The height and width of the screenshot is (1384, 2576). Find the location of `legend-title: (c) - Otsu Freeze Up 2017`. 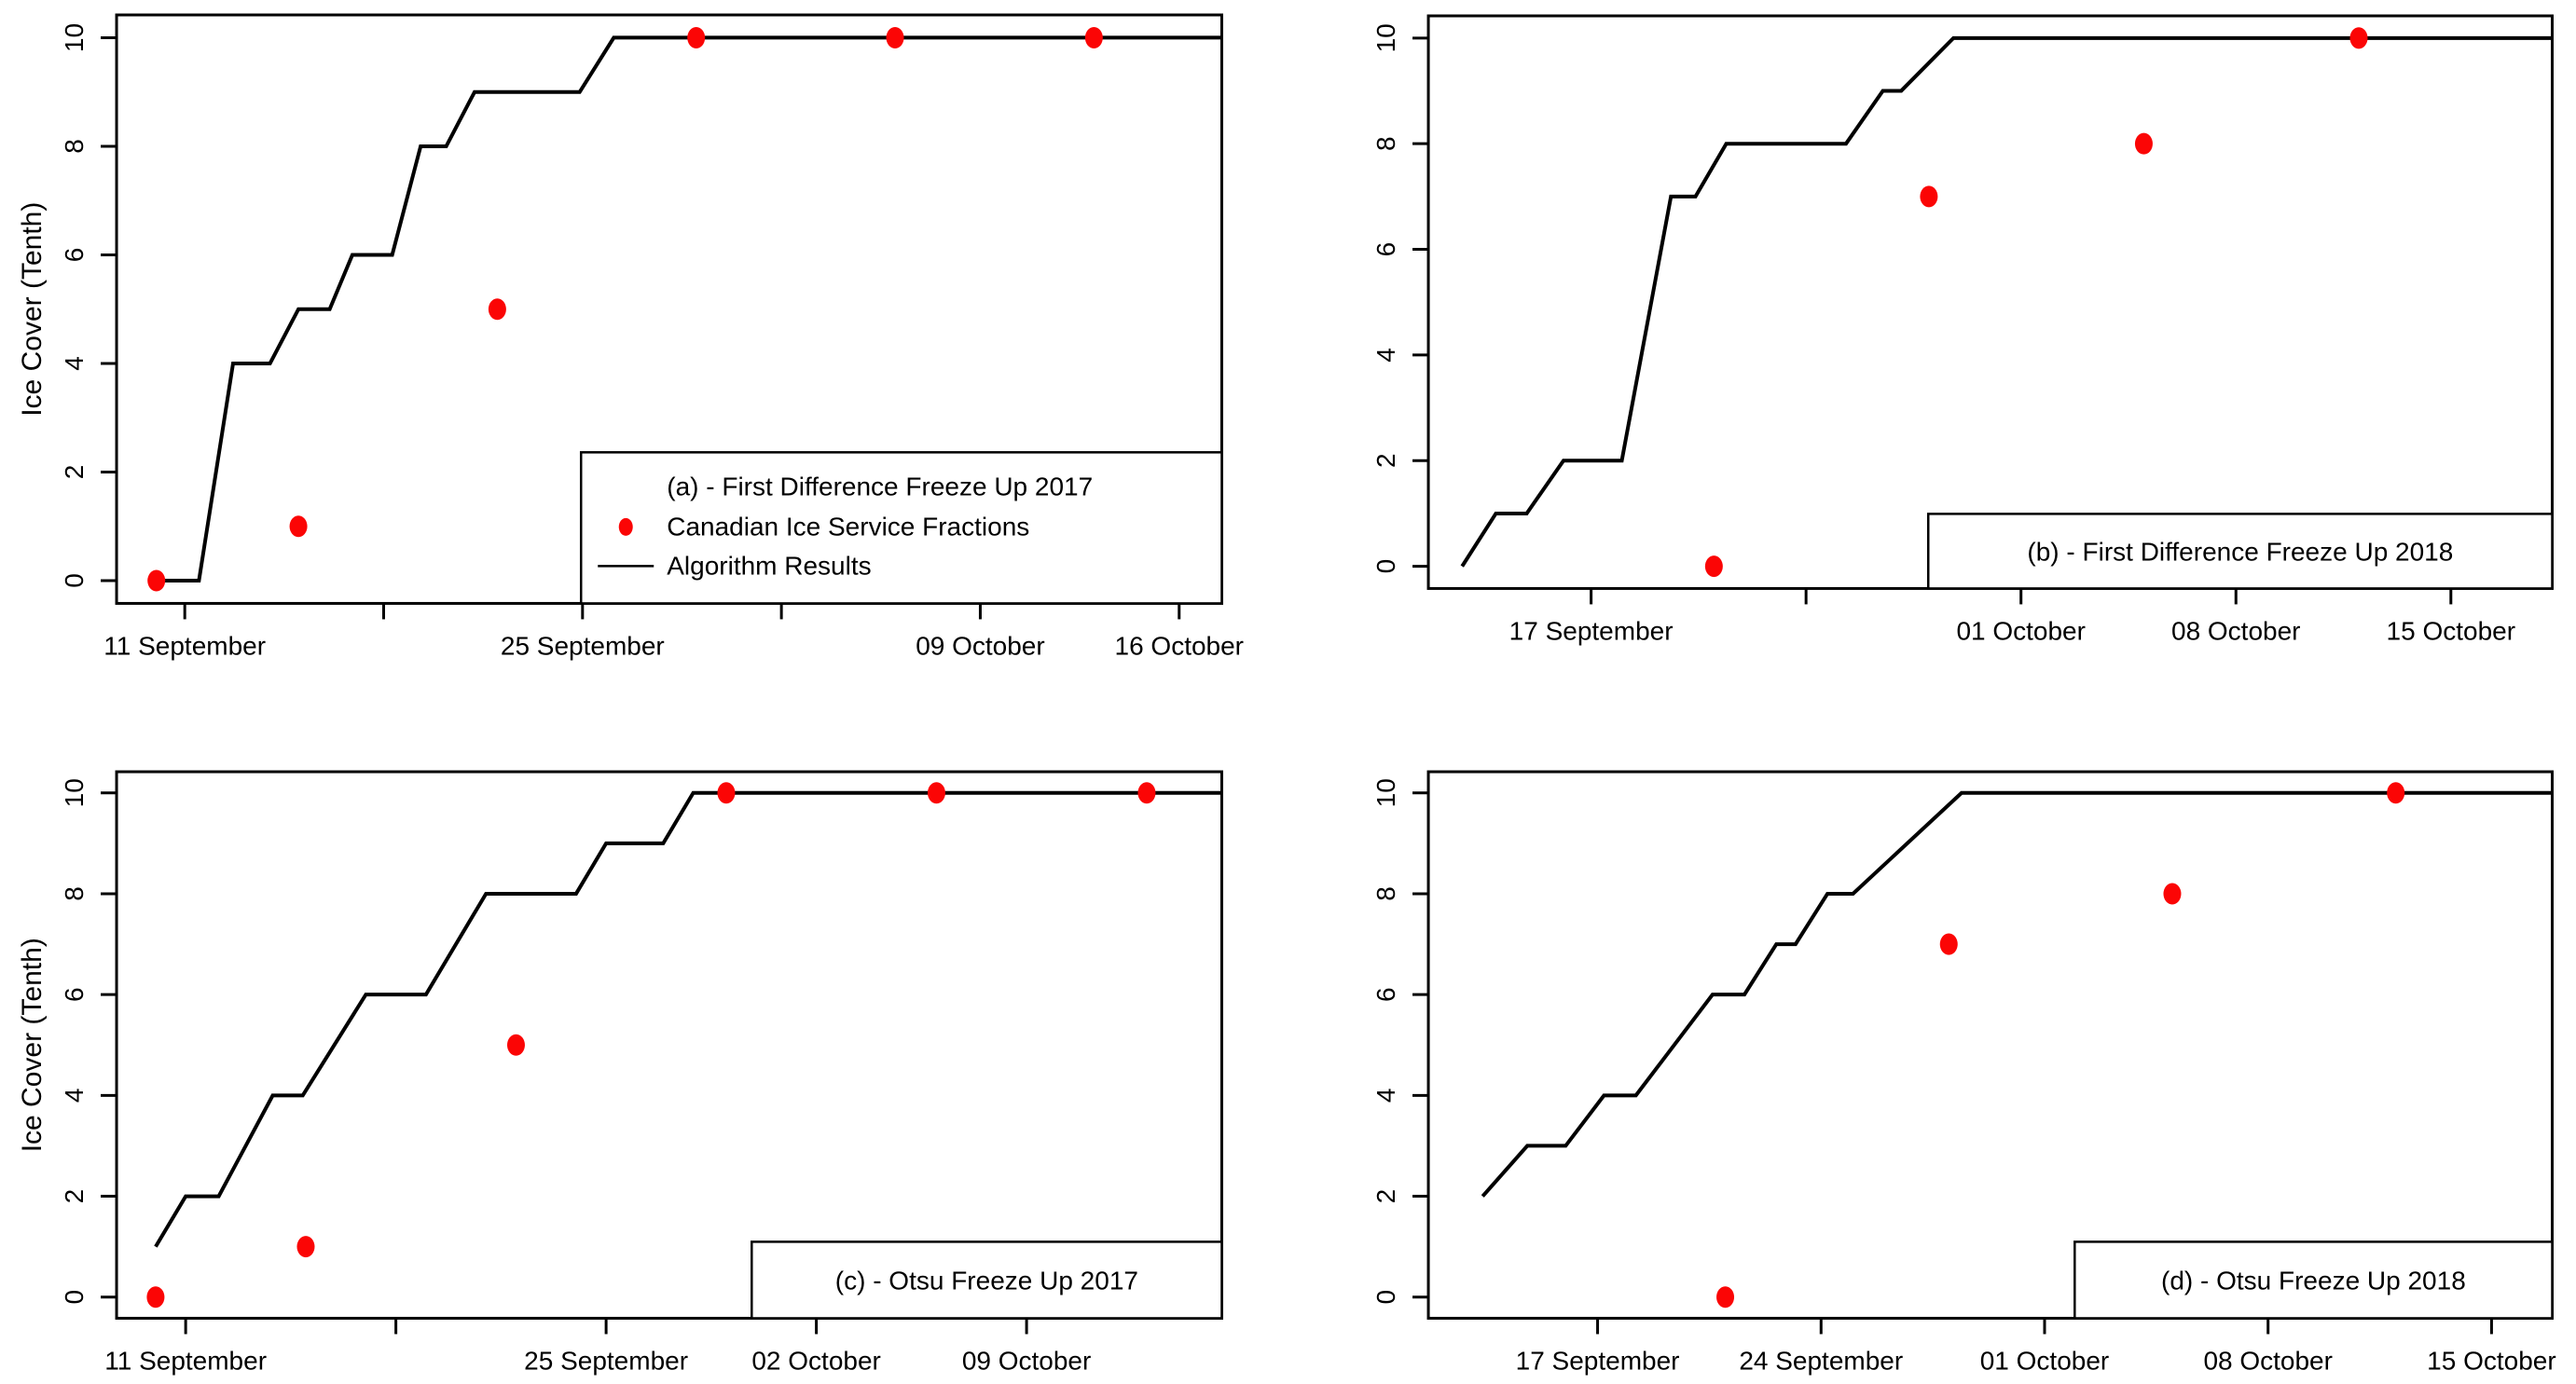

legend-title: (c) - Otsu Freeze Up 2017 is located at coordinates (986, 1280).